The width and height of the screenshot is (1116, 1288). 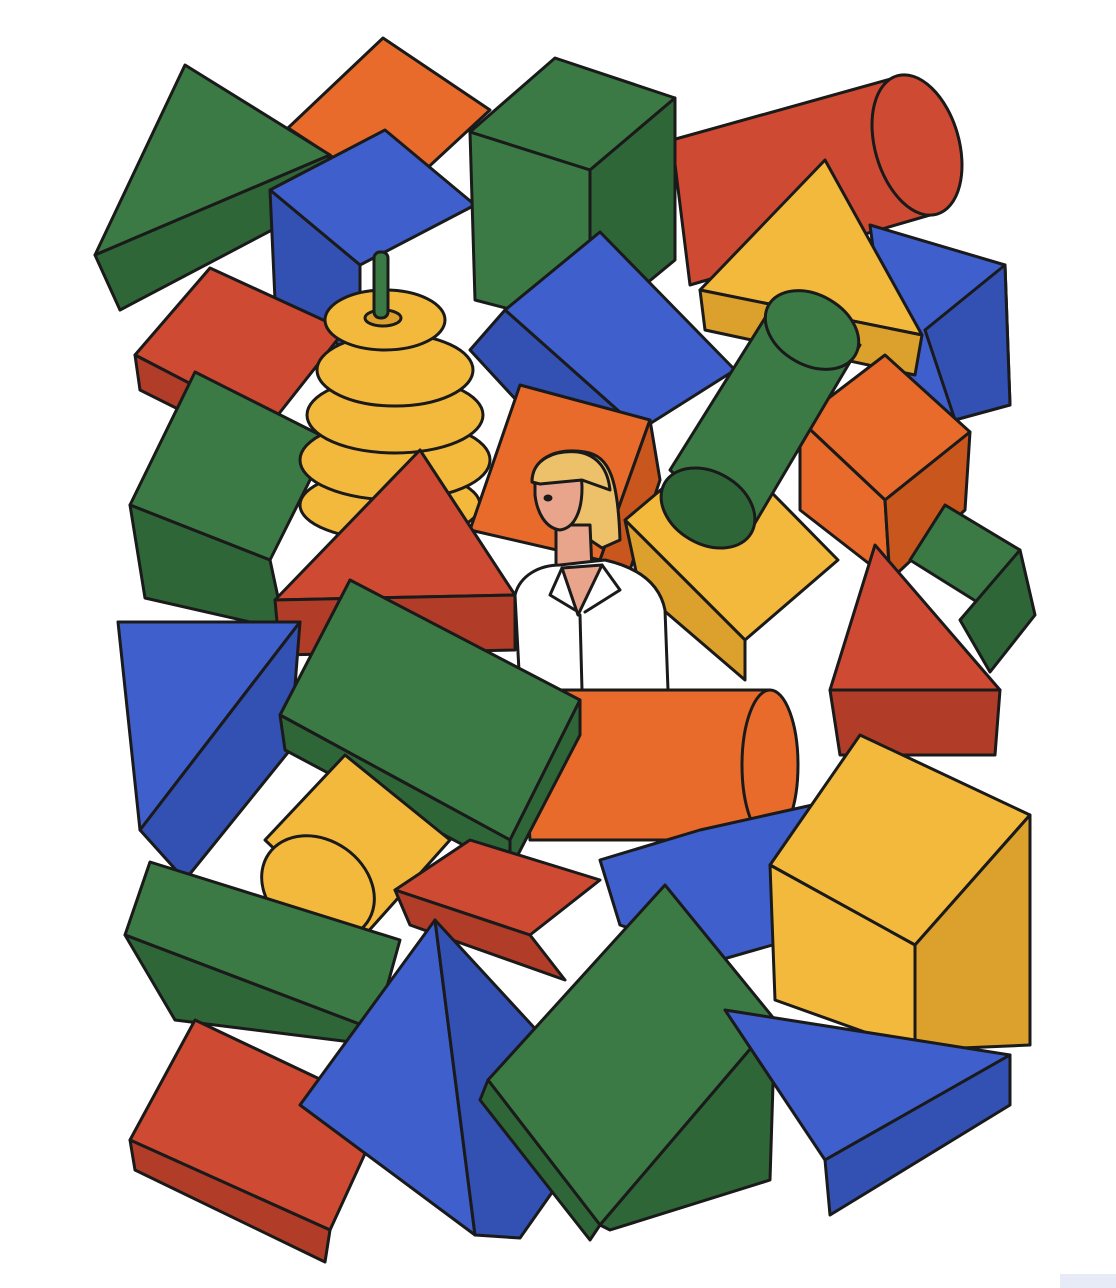 What do you see at coordinates (900, 892) in the screenshot?
I see `yellow-cube-right` at bounding box center [900, 892].